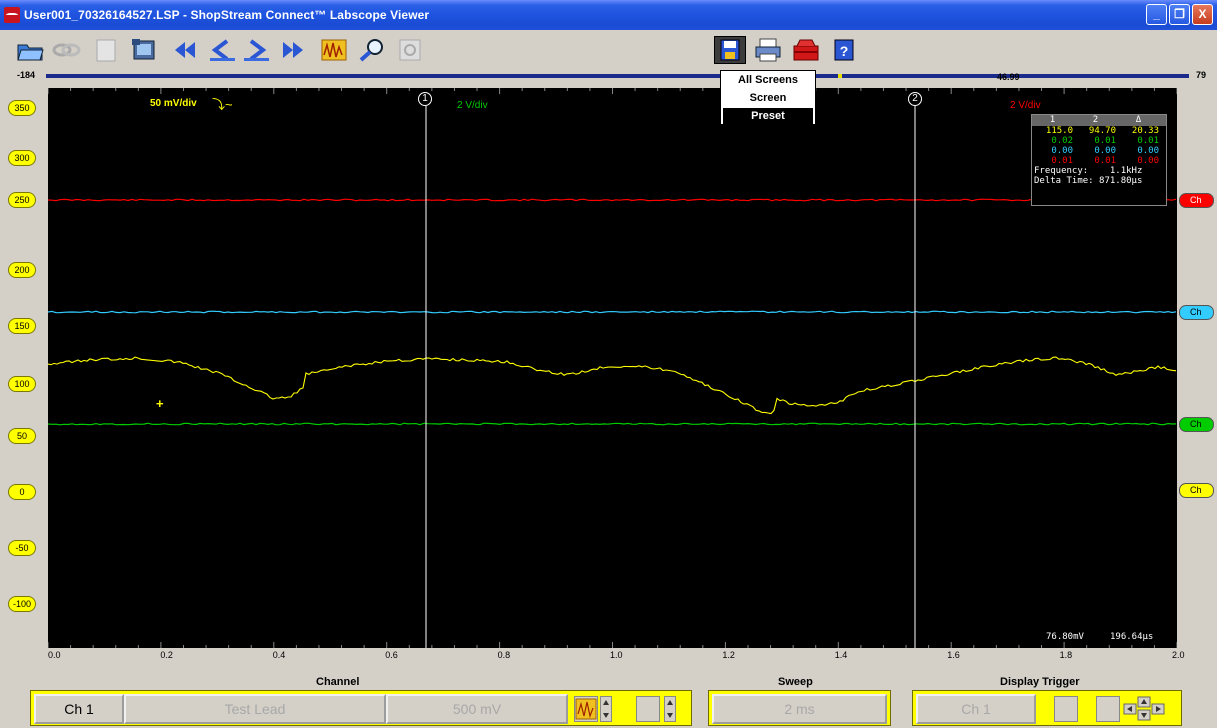 The image size is (1217, 728). Describe the element at coordinates (1040, 682) in the screenshot. I see `display-trigger-section-label: Display Trigger` at that location.